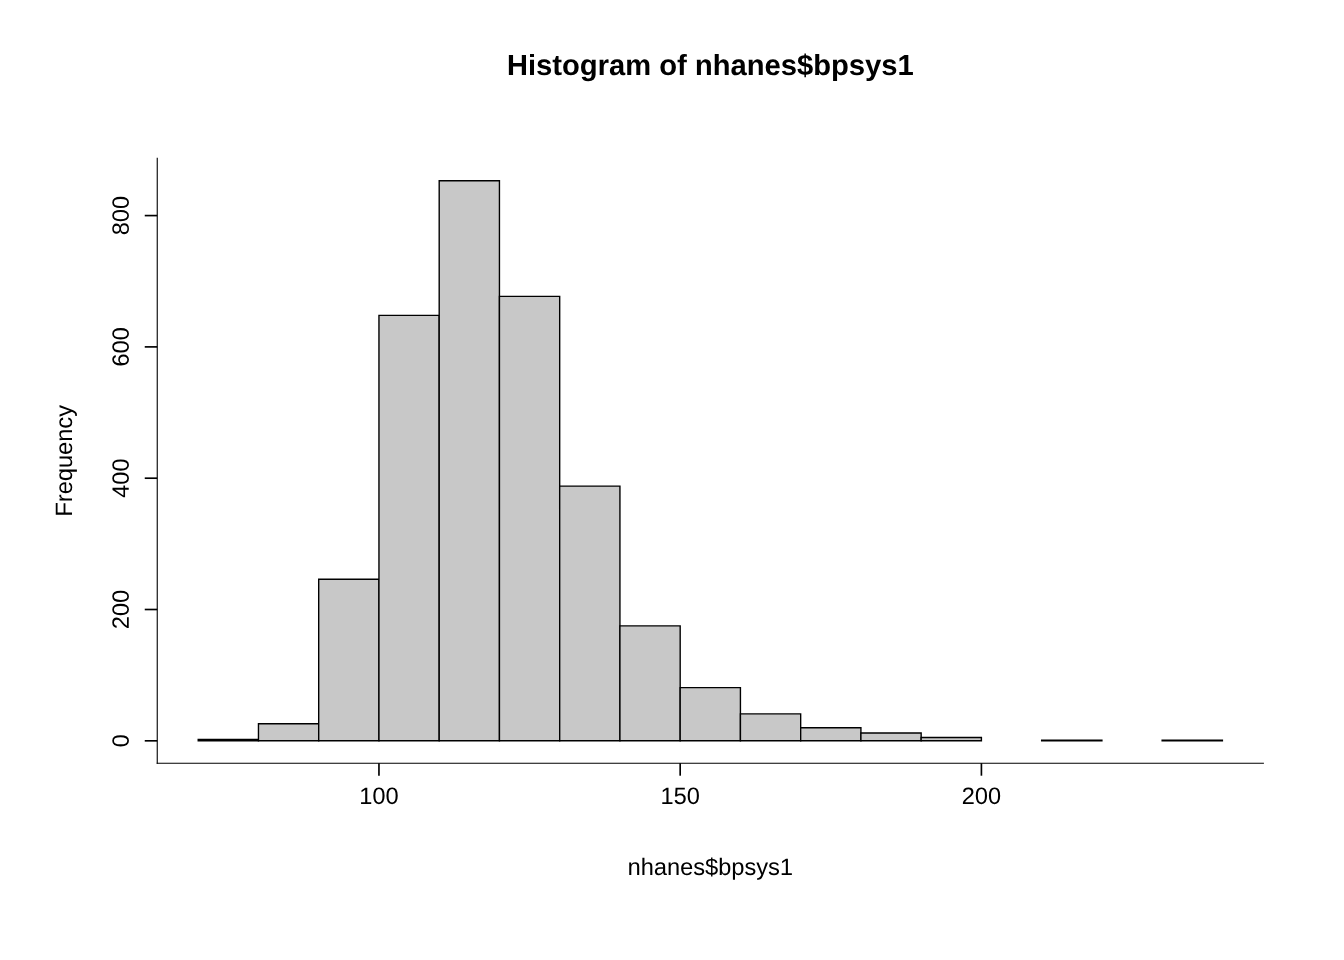  What do you see at coordinates (120, 215) in the screenshot?
I see `y-tick-label: 800` at bounding box center [120, 215].